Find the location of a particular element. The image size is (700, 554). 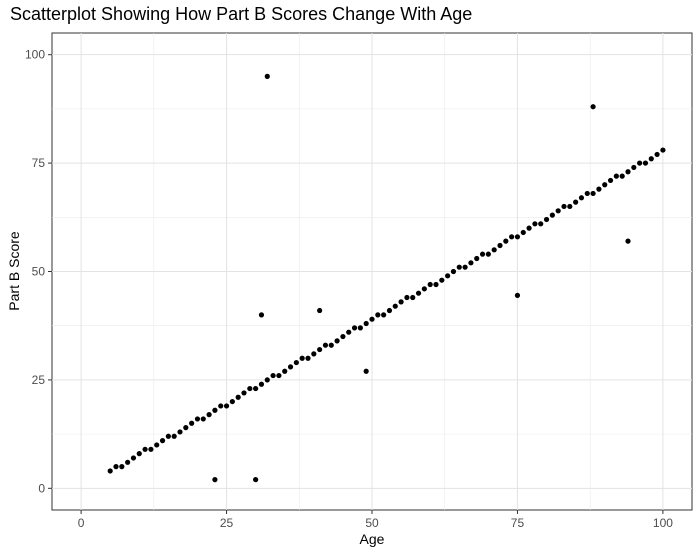

x-axis-tick-labels: 0 25 50 75 100 is located at coordinates (375, 523).